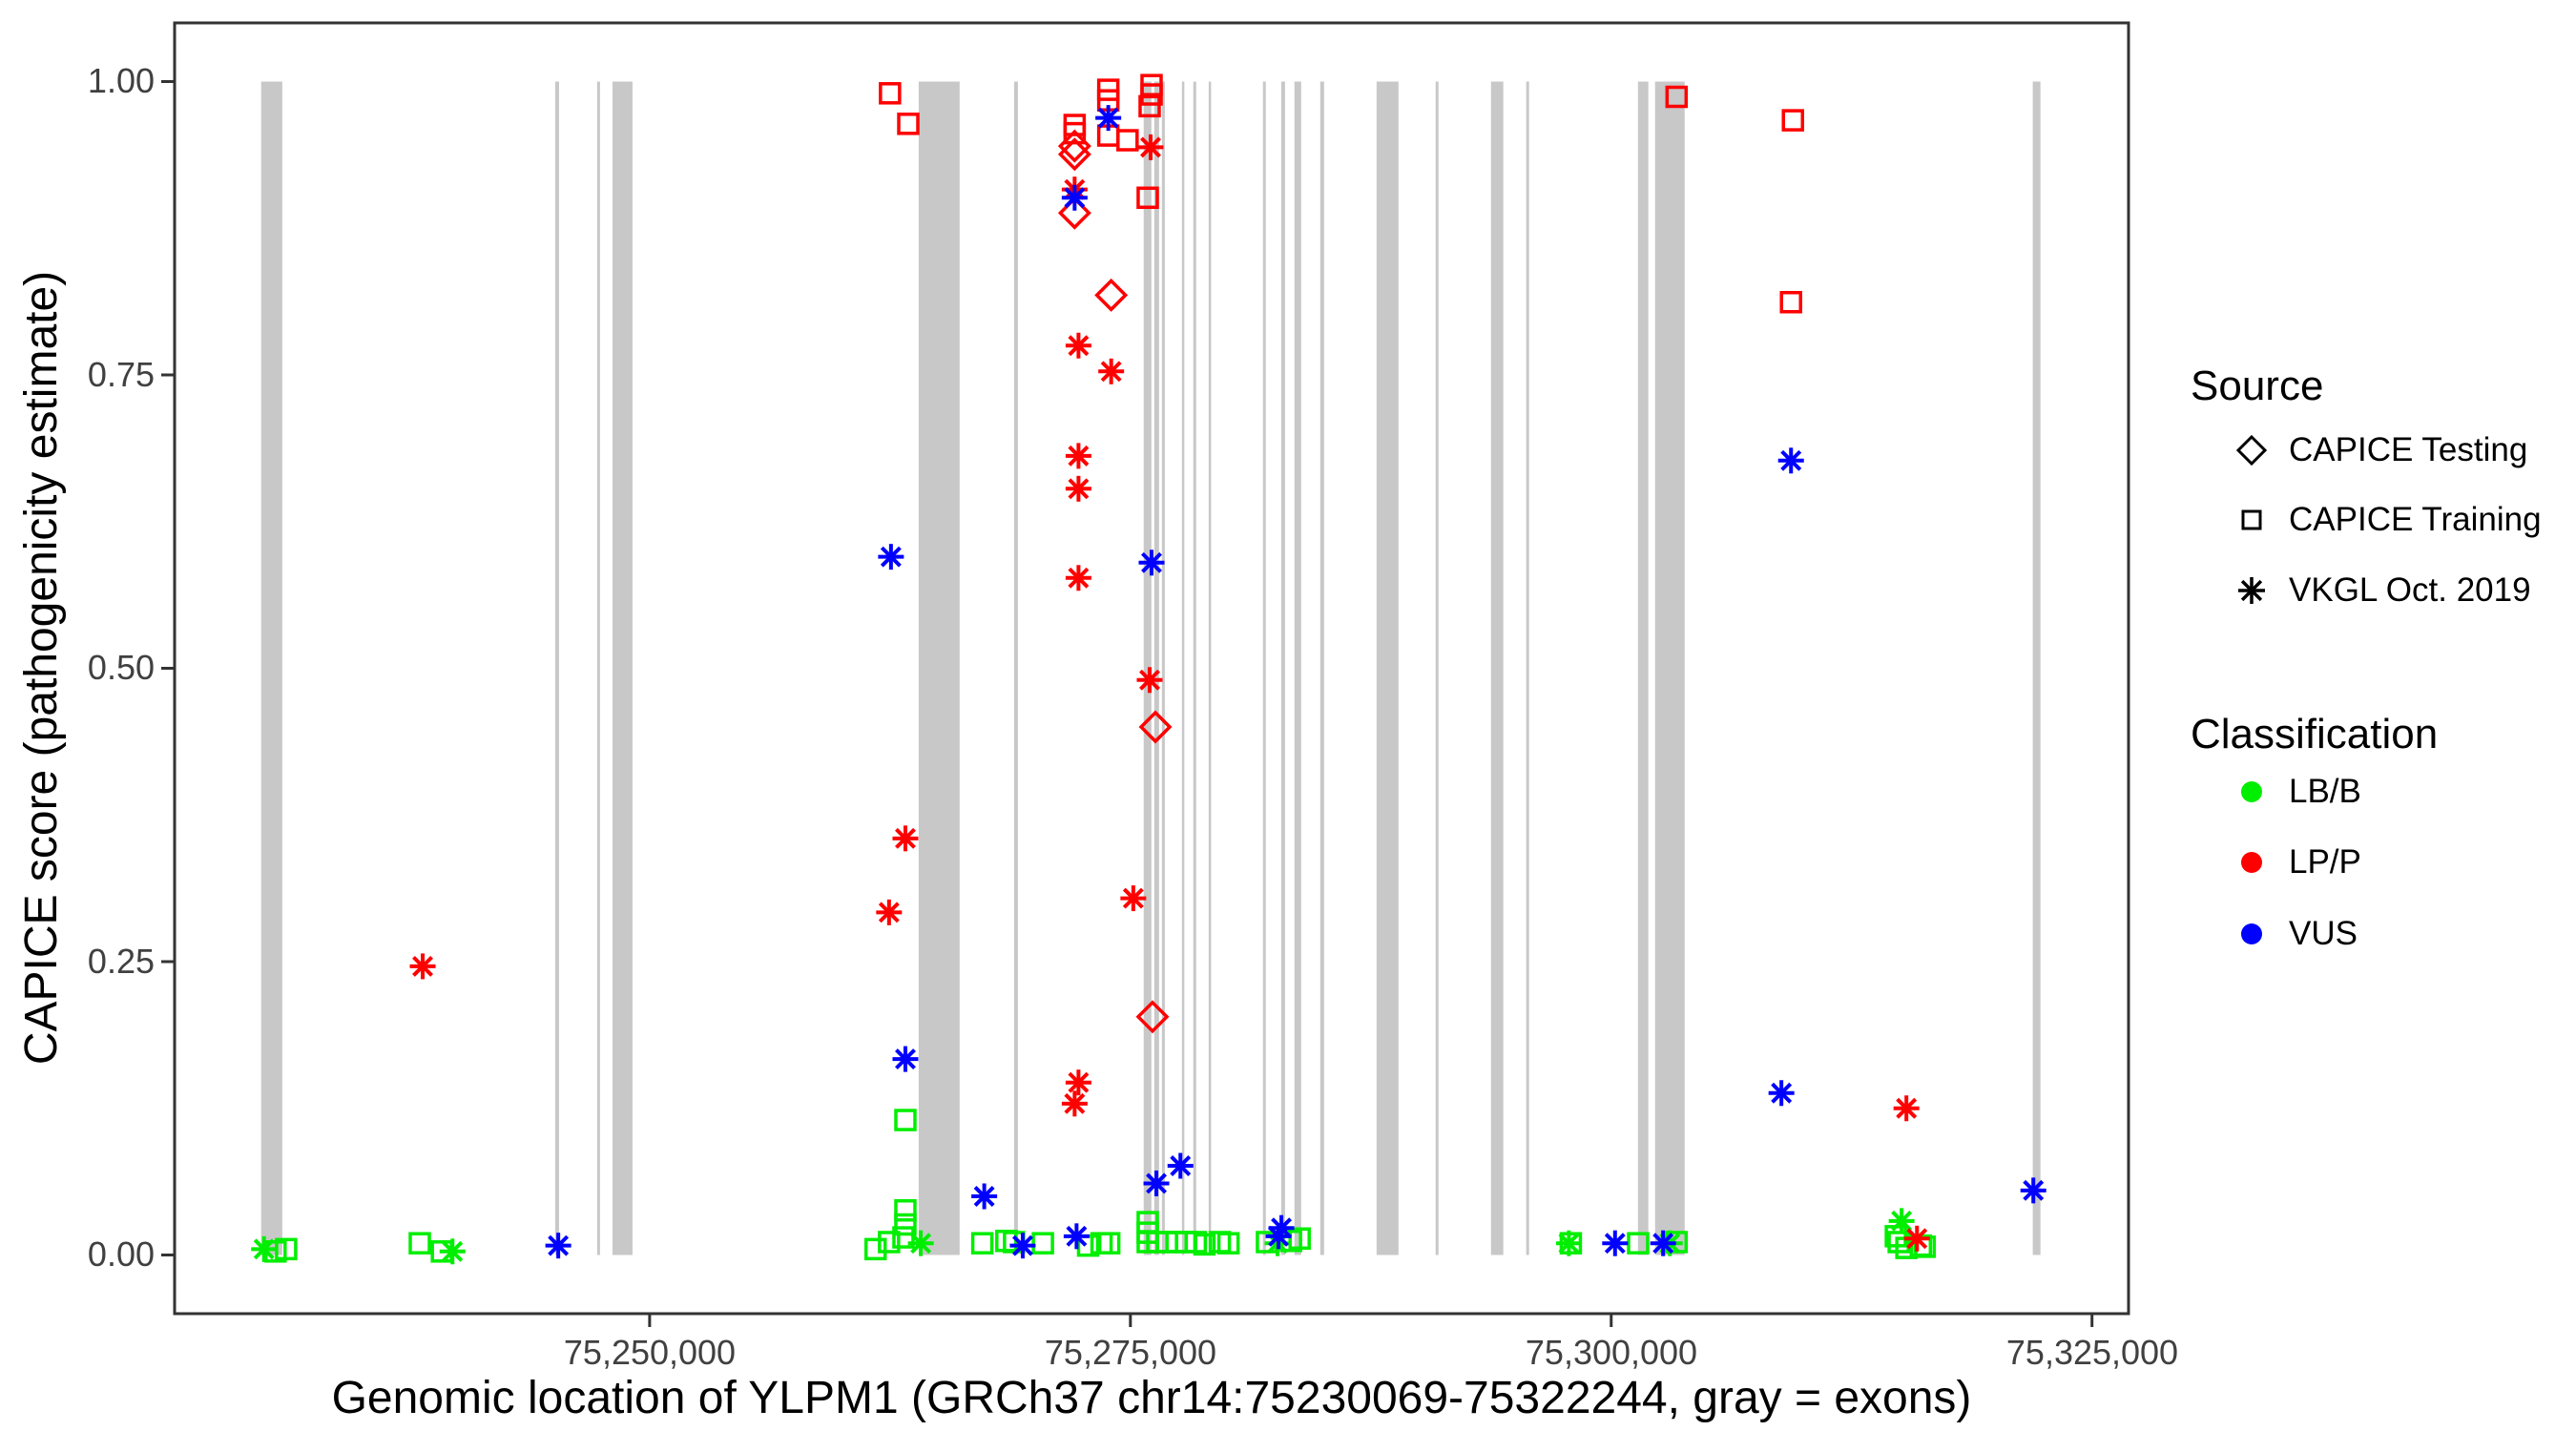 The height and width of the screenshot is (1431, 2576). I want to click on x-tick-label-75275000: 75,275,000, so click(1130, 1353).